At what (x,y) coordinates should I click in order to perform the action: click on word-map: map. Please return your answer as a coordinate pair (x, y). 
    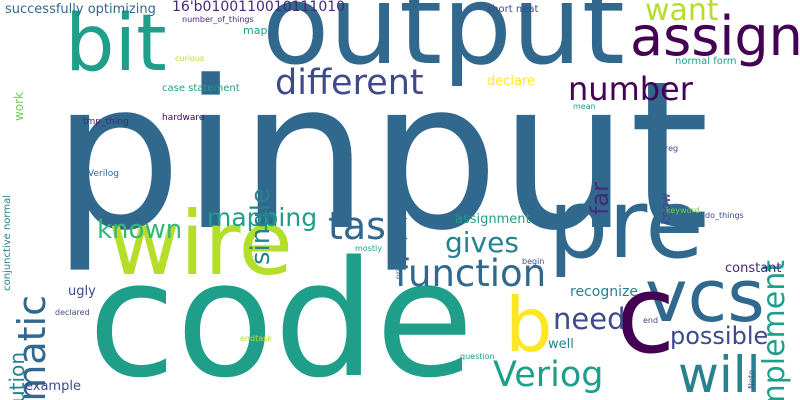
    Looking at the image, I should click on (255, 30).